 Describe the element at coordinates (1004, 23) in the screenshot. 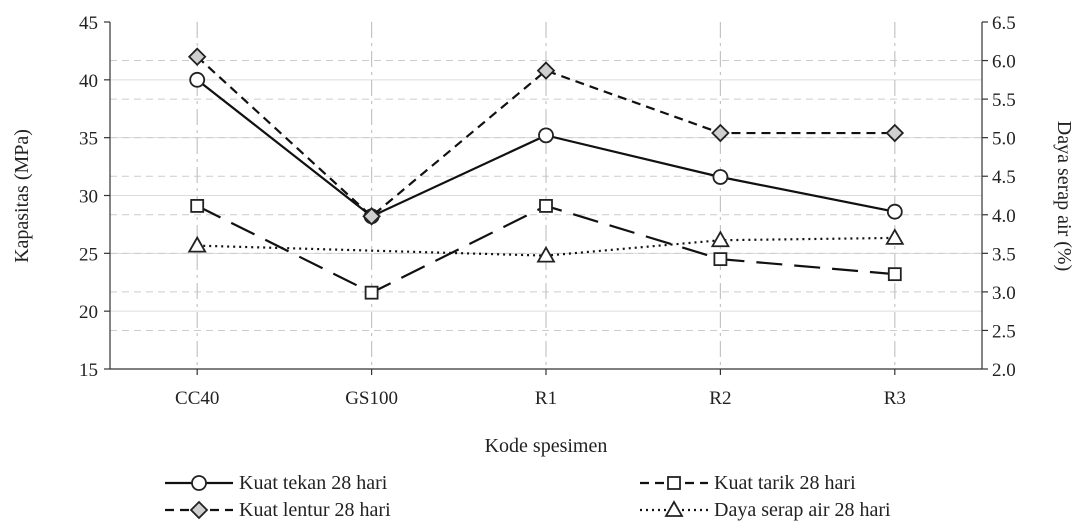

I see `y2-tick-label: 6.5` at that location.